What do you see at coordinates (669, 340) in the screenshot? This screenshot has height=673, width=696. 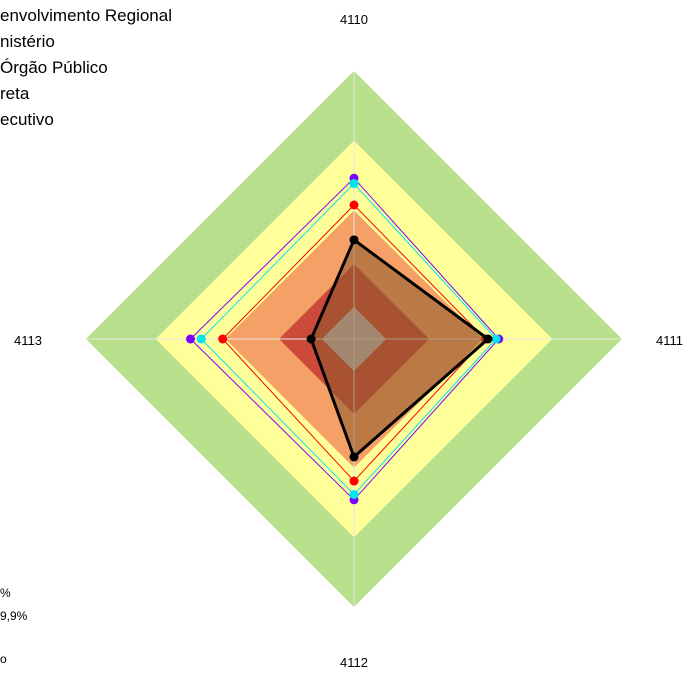 I see `axis-label-4111: 4111` at bounding box center [669, 340].